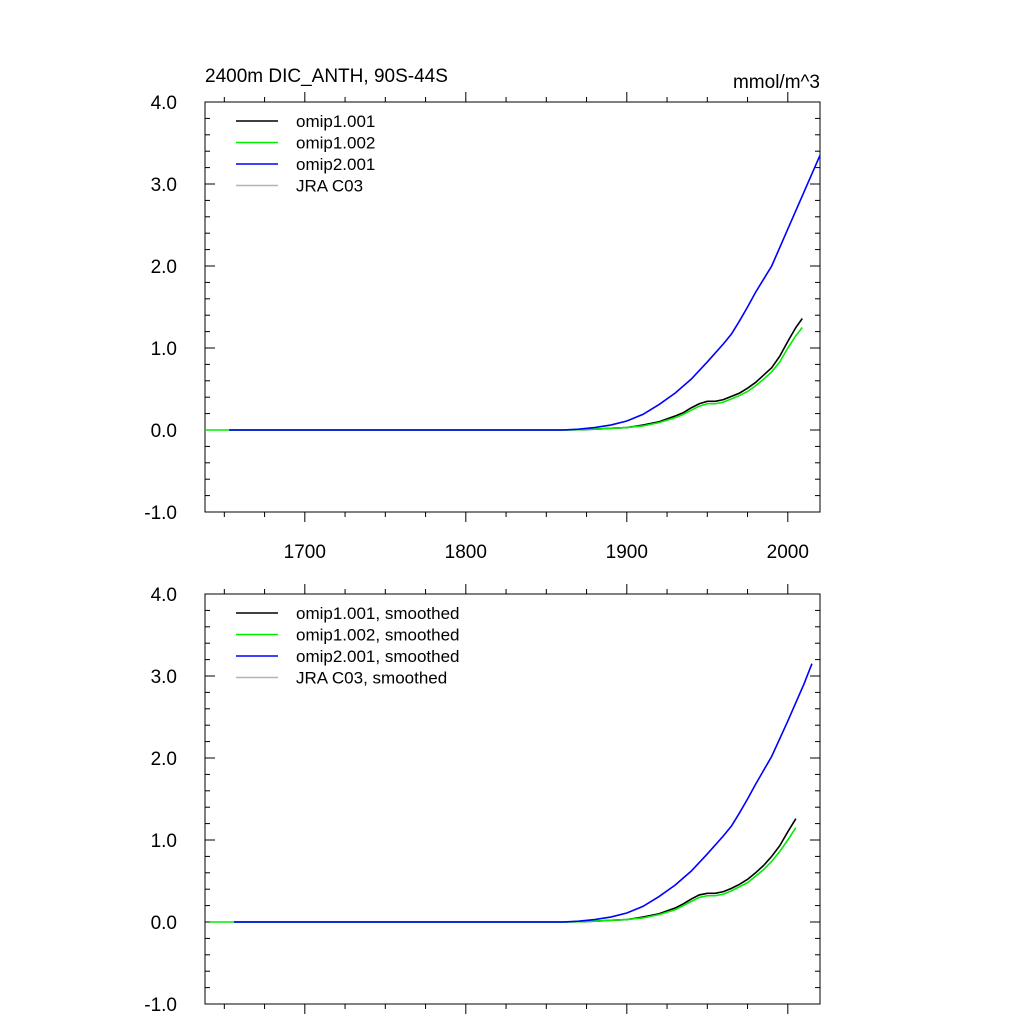  What do you see at coordinates (776, 82) in the screenshot?
I see `units-label: mmol/m^3` at bounding box center [776, 82].